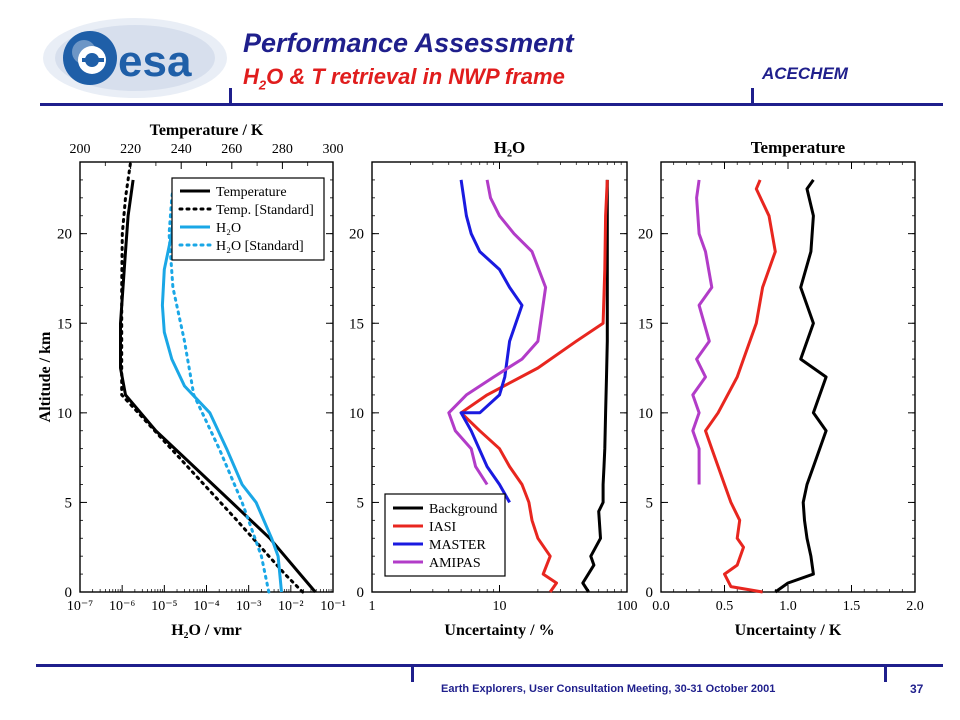  What do you see at coordinates (457, 545) in the screenshot?
I see `legend-label: MASTER` at bounding box center [457, 545].